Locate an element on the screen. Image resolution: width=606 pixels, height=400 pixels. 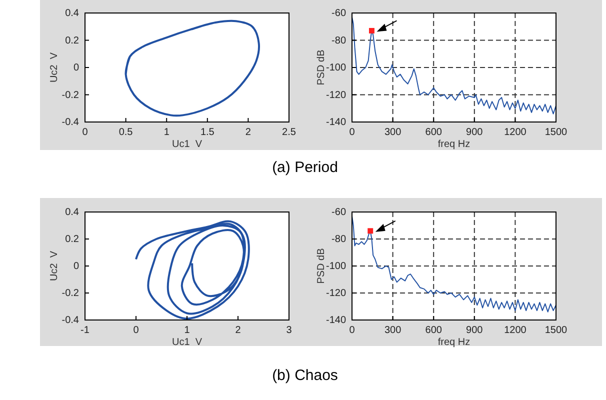
text: (a) Period is located at coordinates (305, 167).